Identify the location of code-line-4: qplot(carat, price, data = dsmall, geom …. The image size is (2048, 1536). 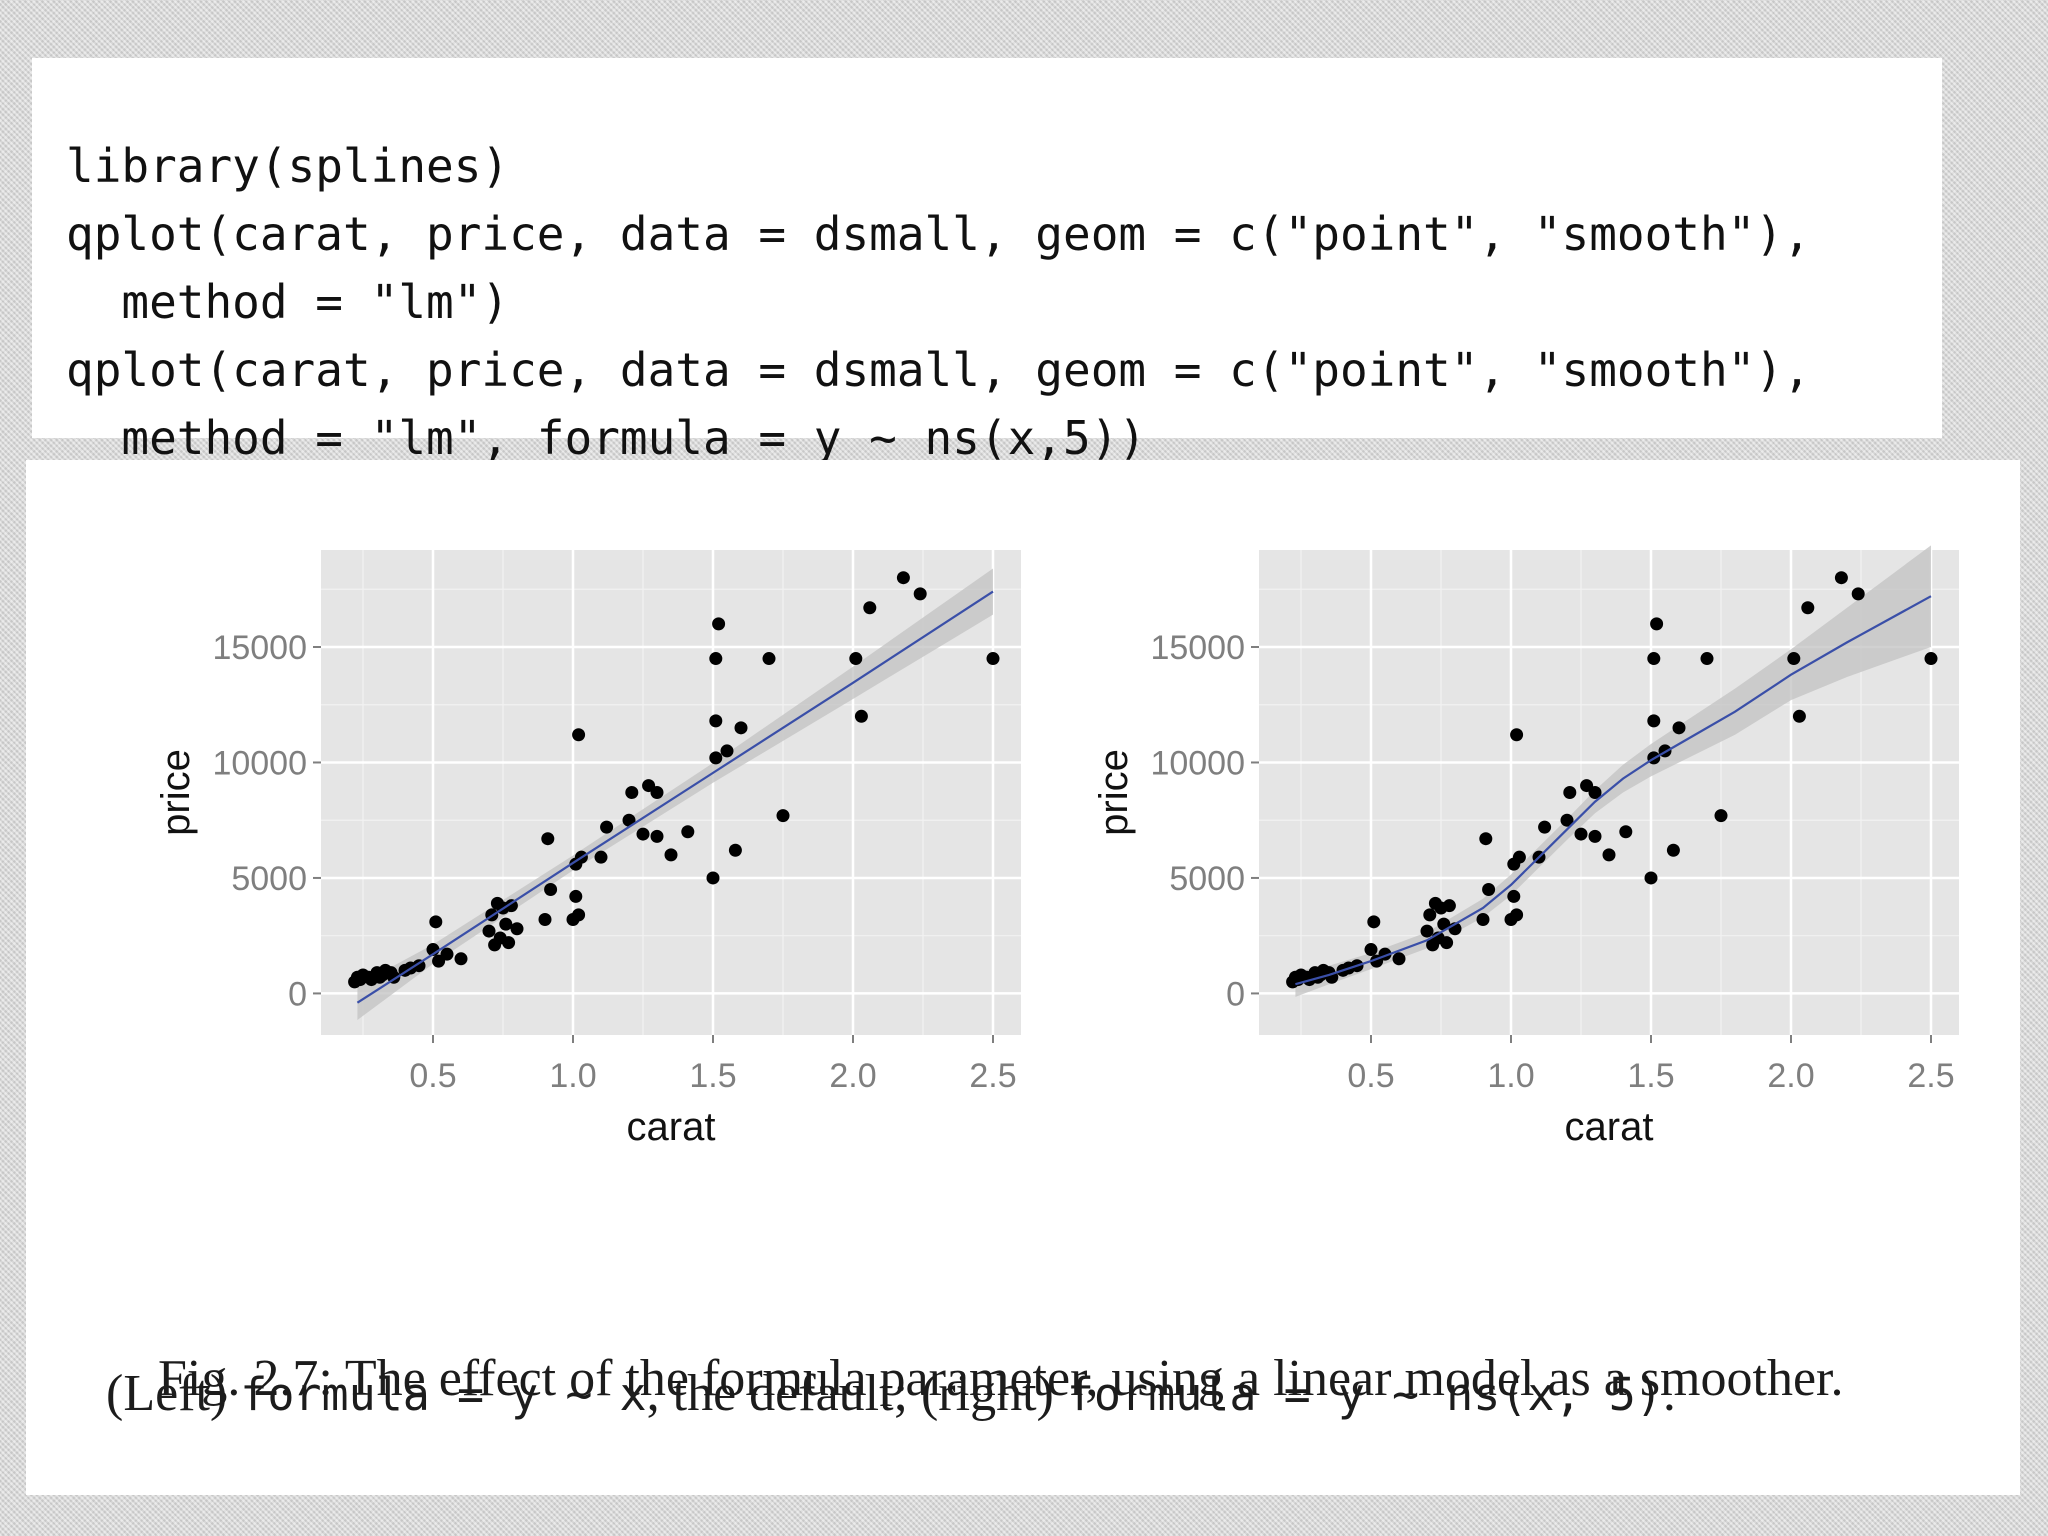
(938, 370).